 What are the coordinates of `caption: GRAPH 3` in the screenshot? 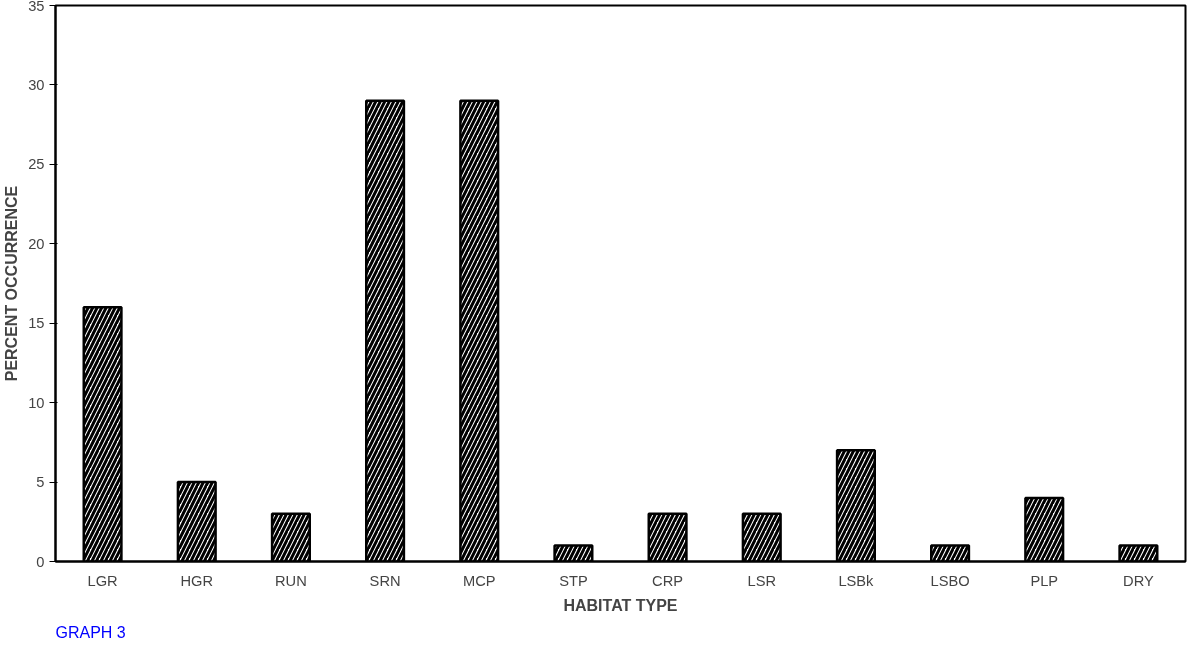 It's located at (90, 632).